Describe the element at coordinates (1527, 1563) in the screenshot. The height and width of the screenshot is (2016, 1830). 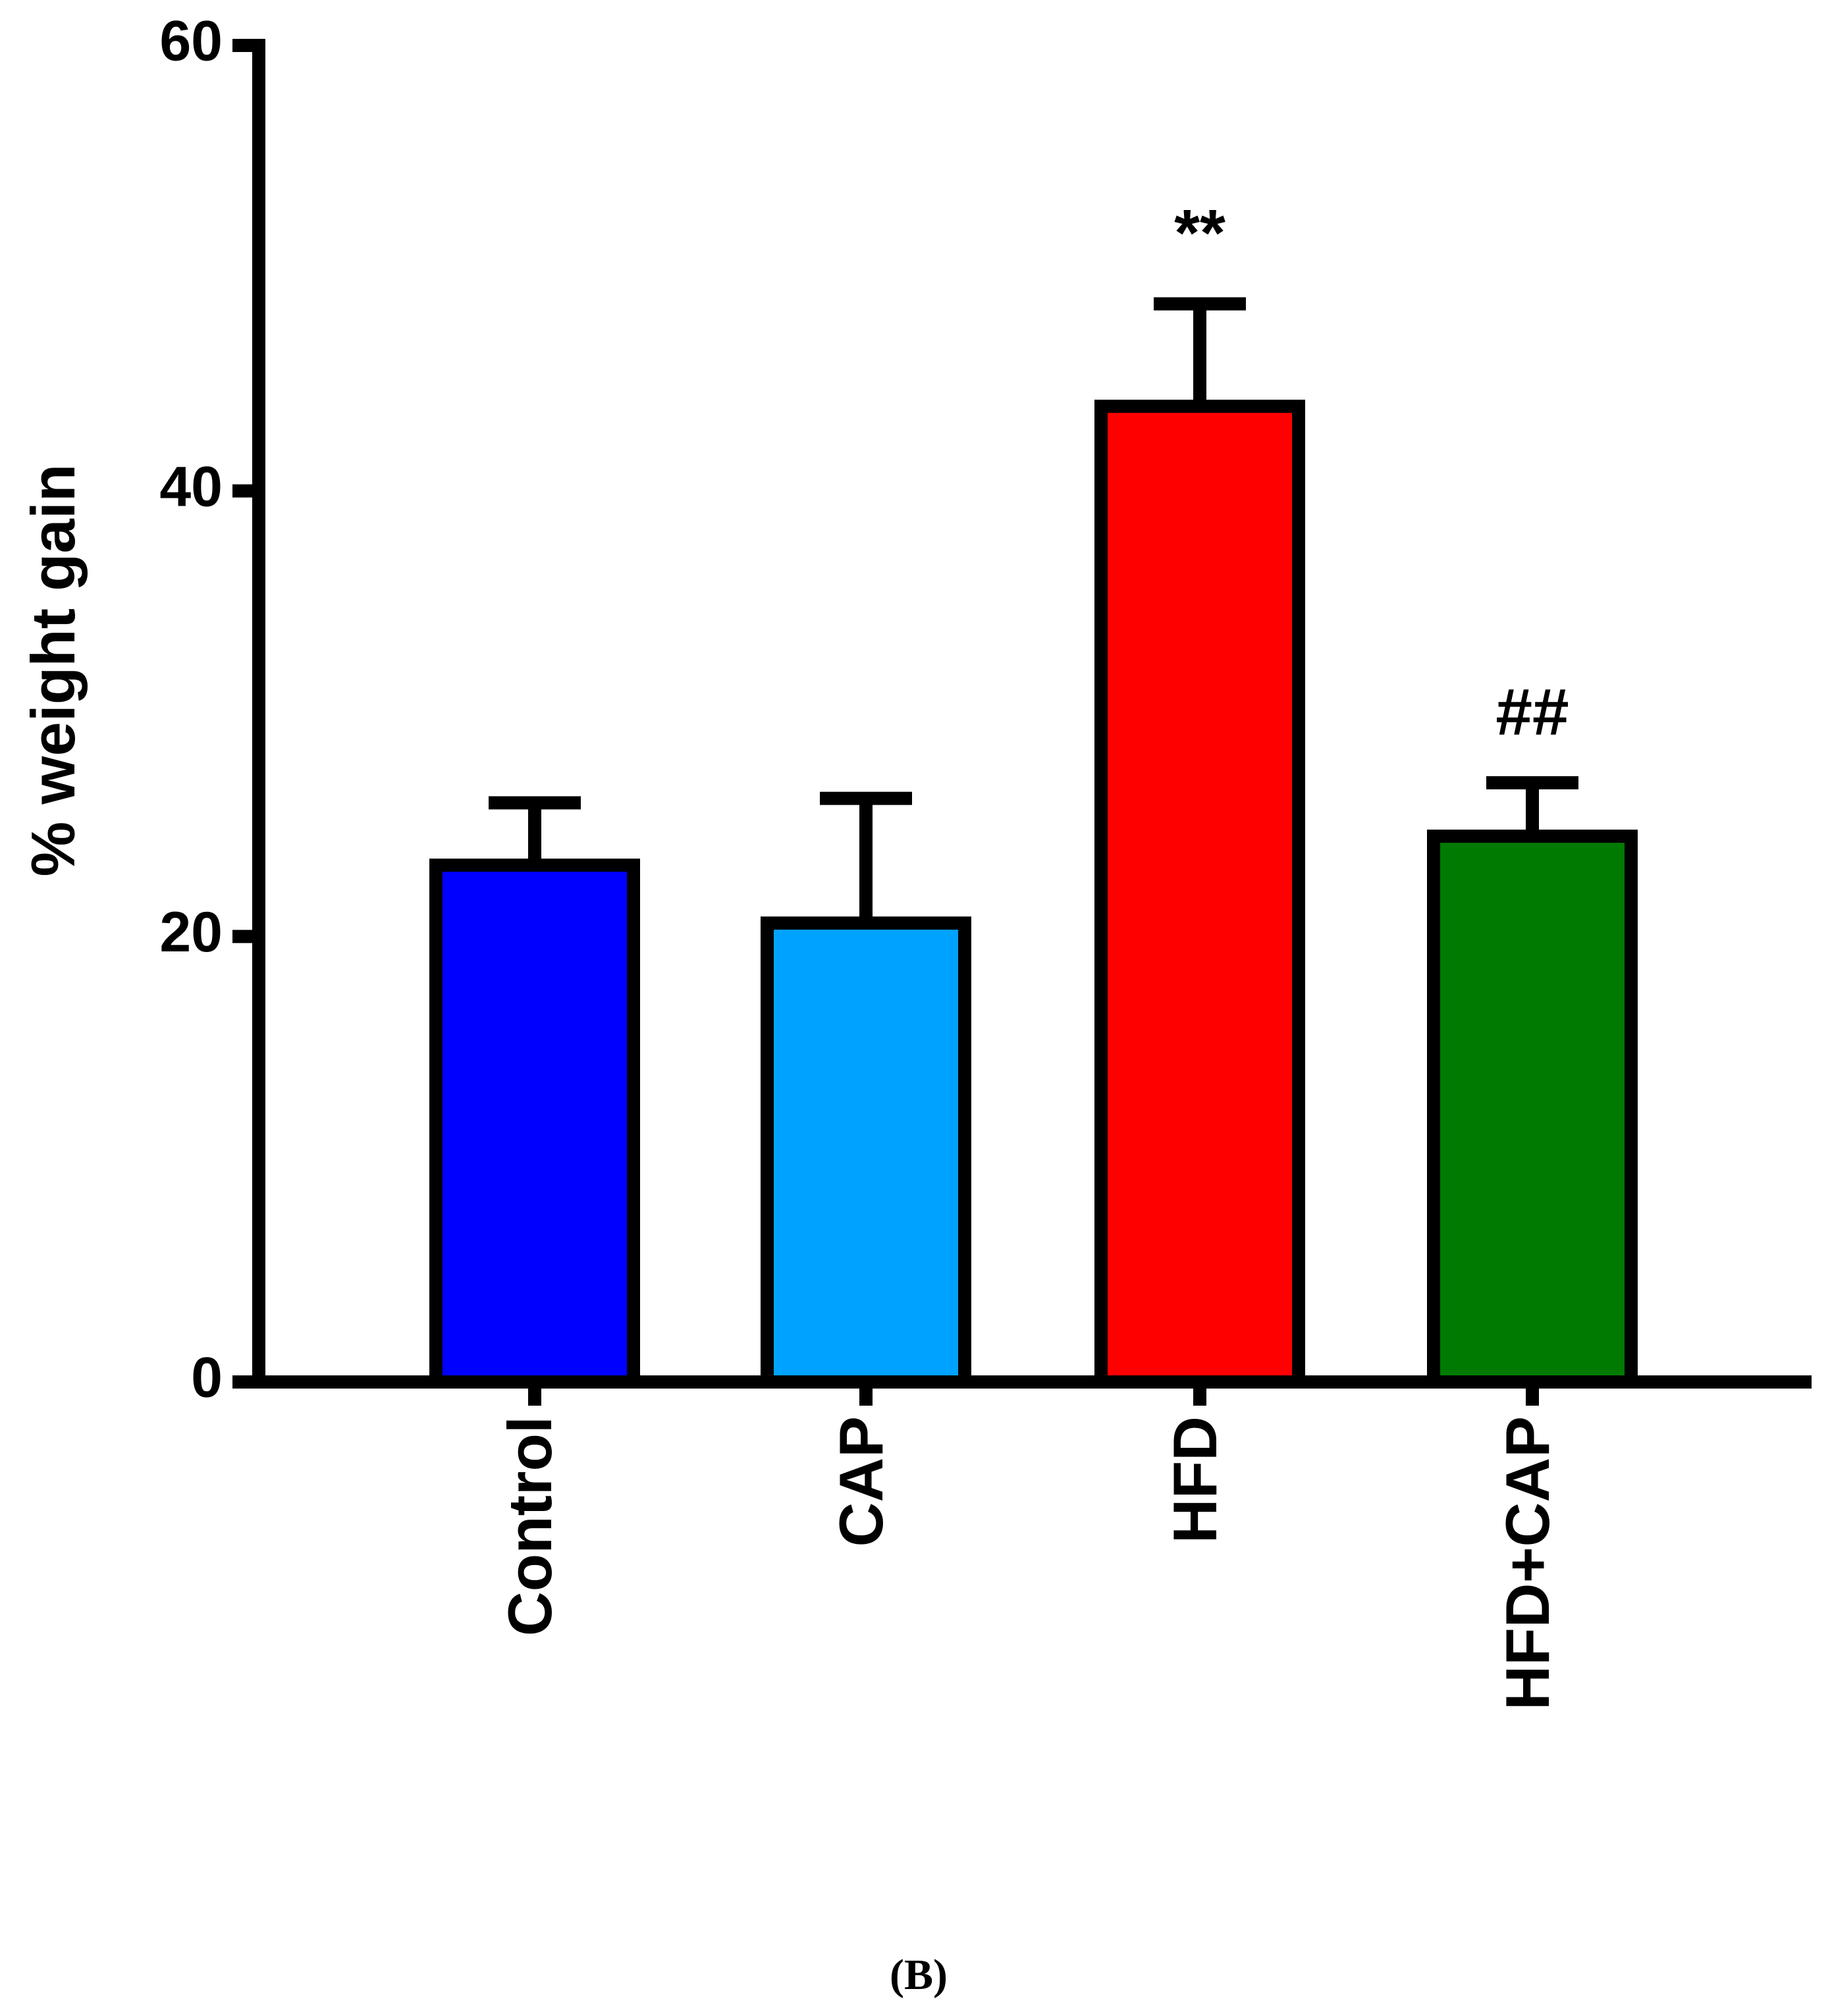
I see `x-tick-label: HFD+CAP` at that location.